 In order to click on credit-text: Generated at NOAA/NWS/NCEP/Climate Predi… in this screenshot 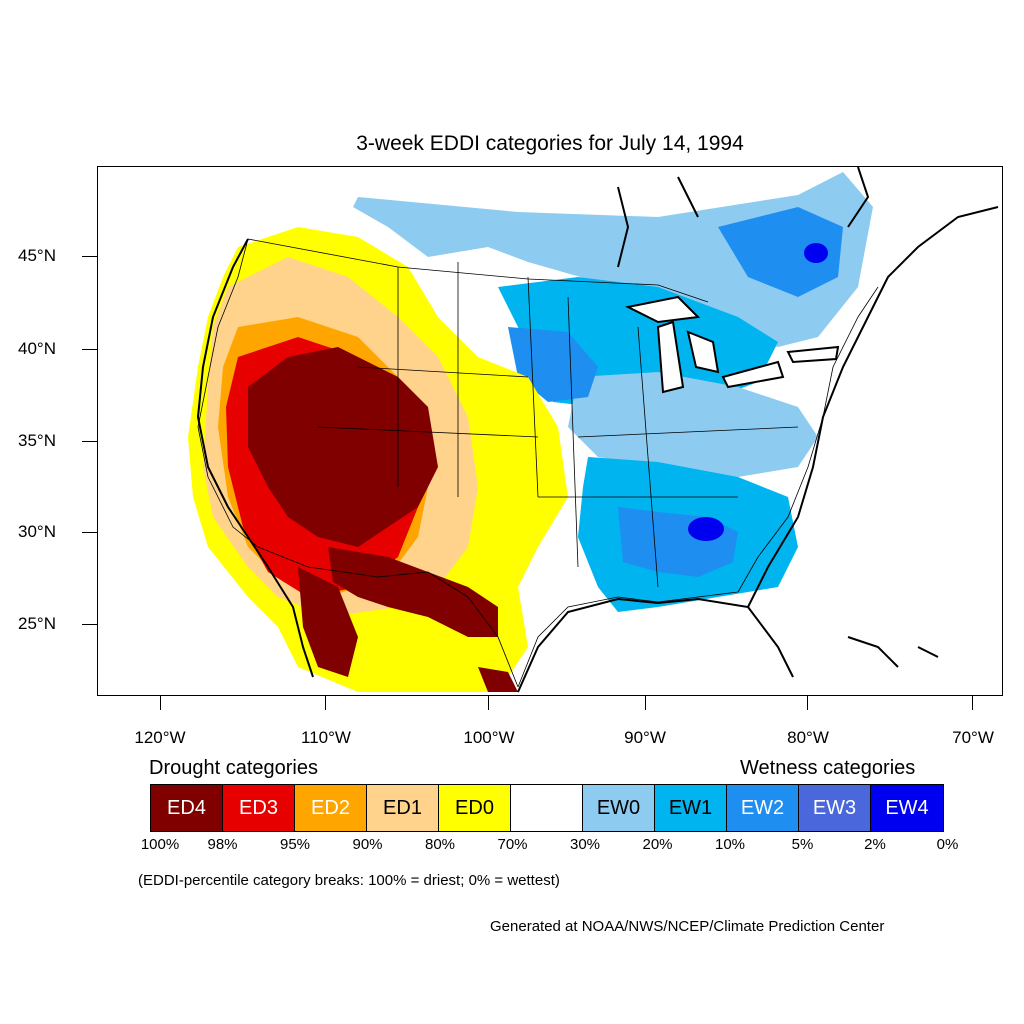, I will do `click(687, 926)`.